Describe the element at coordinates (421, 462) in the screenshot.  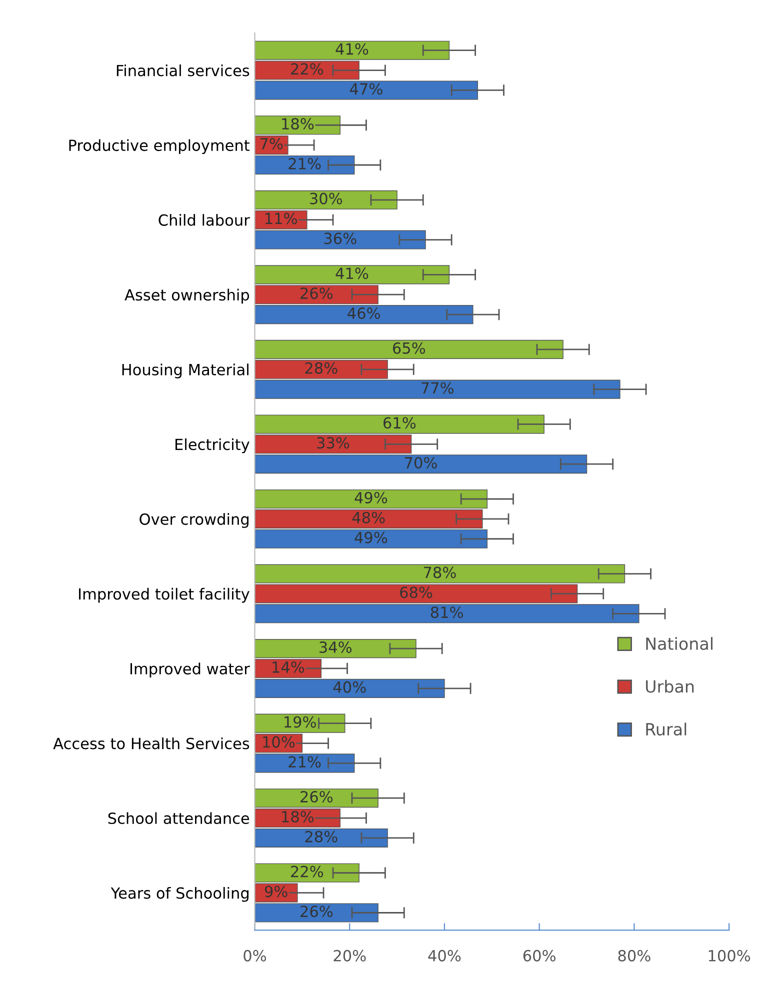
I see `data-label: 70%` at that location.